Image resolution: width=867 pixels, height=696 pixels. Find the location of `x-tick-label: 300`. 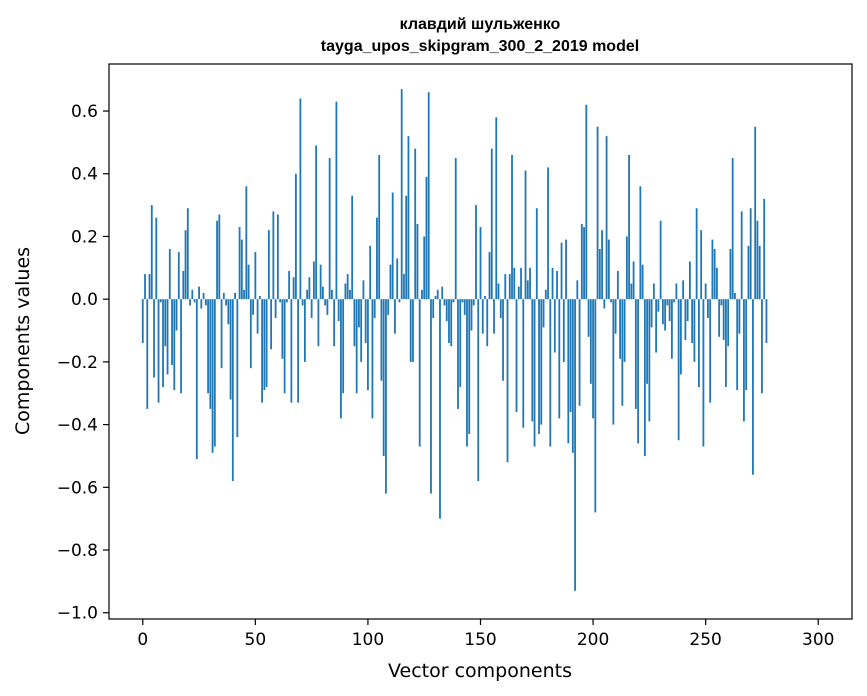

x-tick-label: 300 is located at coordinates (818, 640).